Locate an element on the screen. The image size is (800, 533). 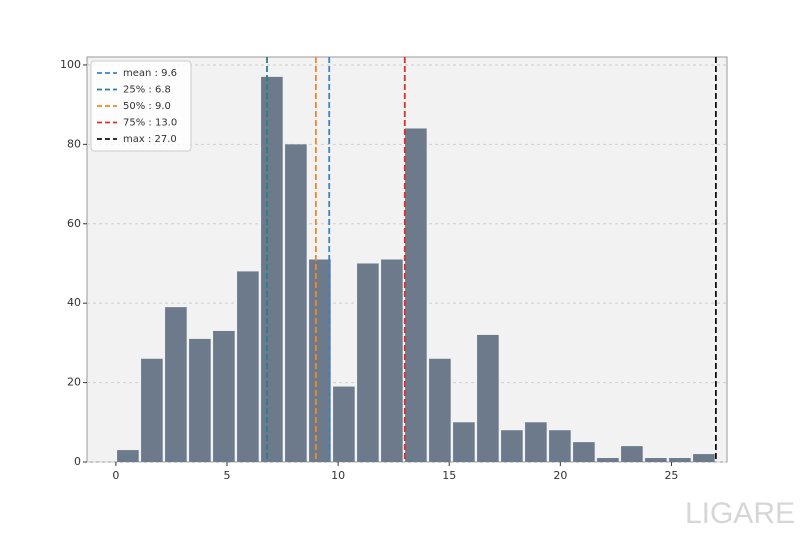
x-tick-label: 10 is located at coordinates (338, 475).